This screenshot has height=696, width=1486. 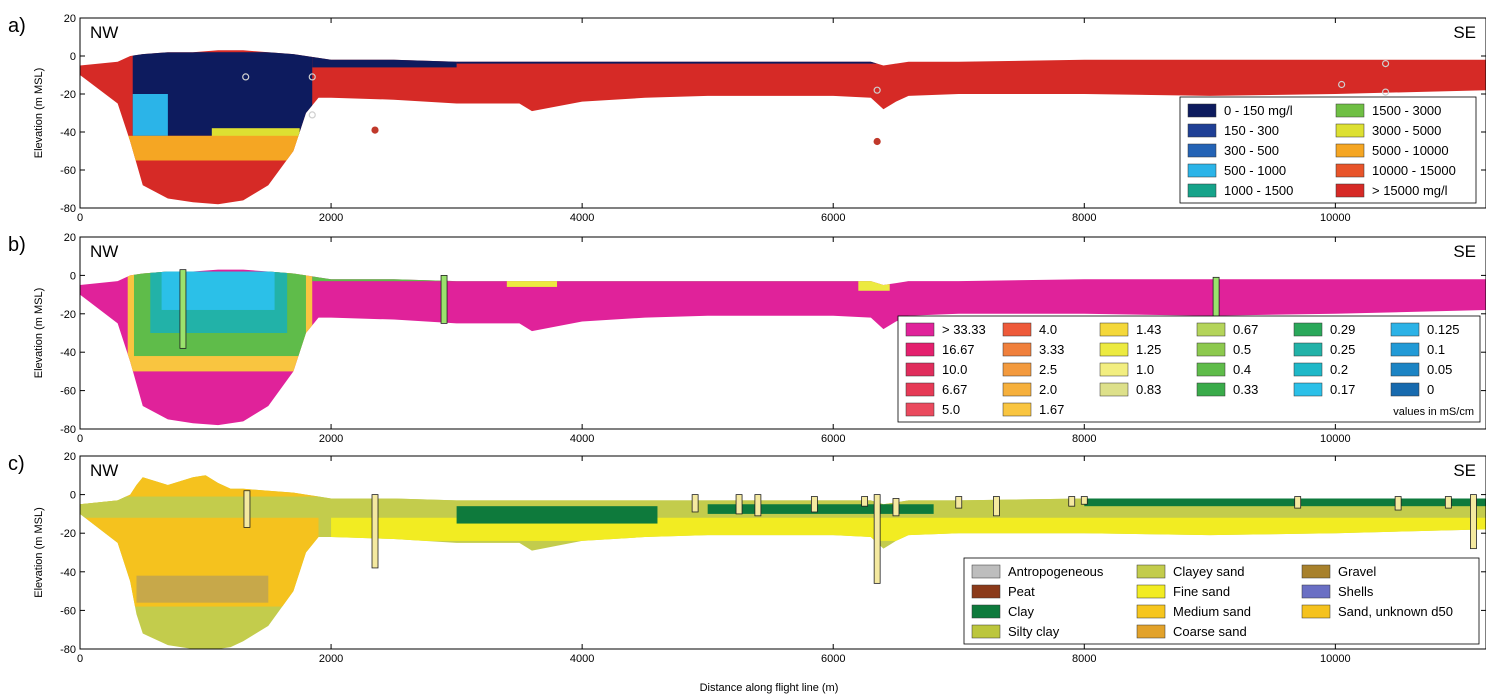 What do you see at coordinates (1221, 601) in the screenshot?
I see `legend-frame` at bounding box center [1221, 601].